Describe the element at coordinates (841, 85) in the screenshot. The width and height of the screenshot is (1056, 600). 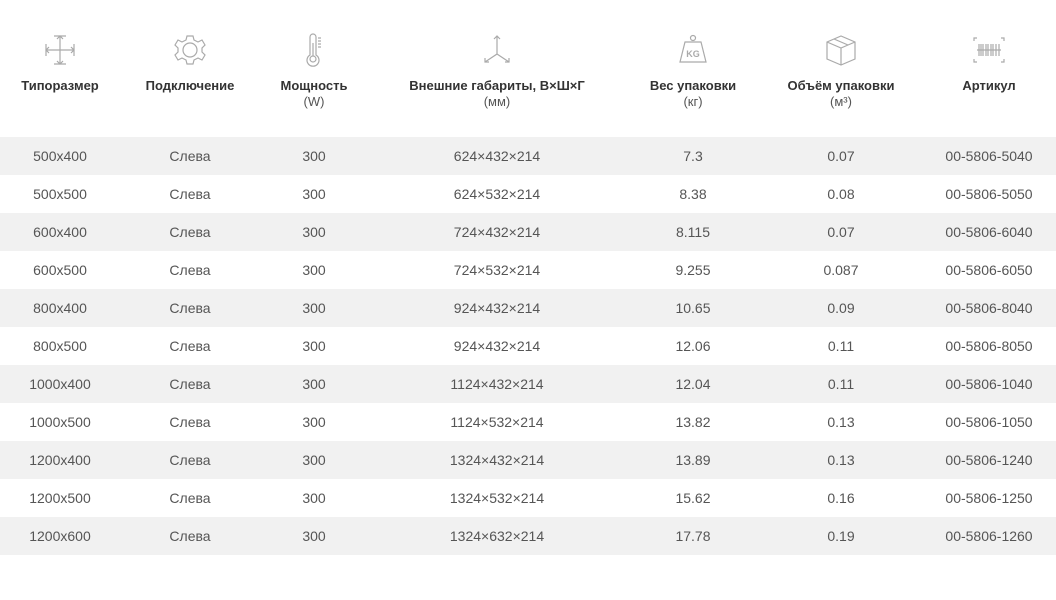
I see `header-label: Объём упаковки` at that location.